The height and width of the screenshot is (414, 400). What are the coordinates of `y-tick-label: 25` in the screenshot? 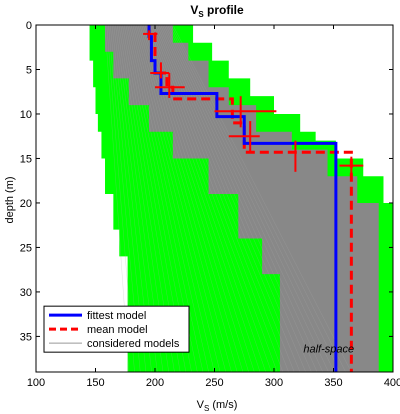 It's located at (26, 248).